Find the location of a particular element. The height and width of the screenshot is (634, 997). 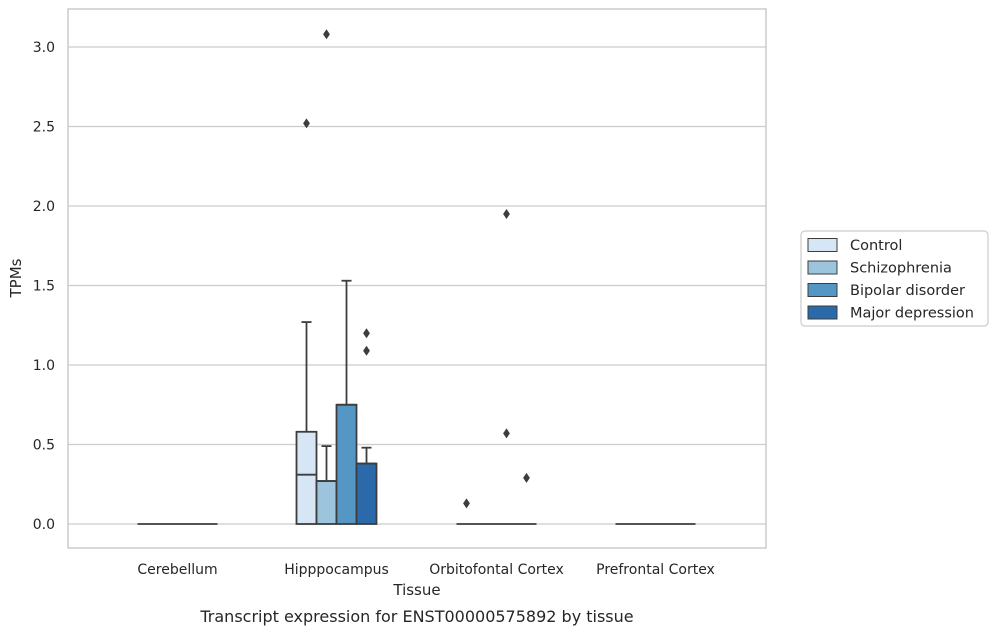

legend-label: Schizophrenia is located at coordinates (901, 269).